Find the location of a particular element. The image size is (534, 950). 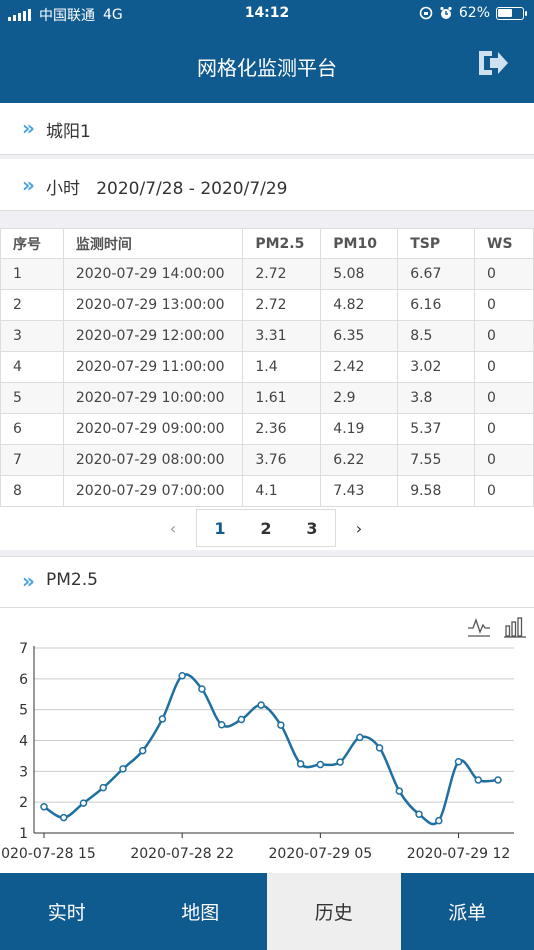

page-3-button: 3 is located at coordinates (312, 528).